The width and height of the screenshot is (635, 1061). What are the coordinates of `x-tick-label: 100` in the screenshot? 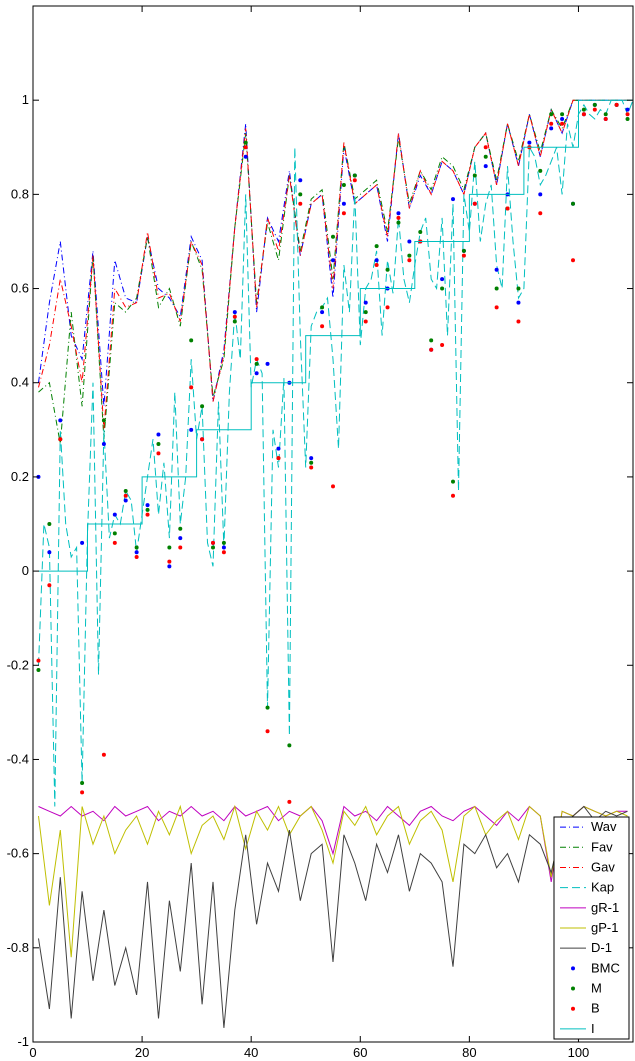 It's located at (579, 1052).